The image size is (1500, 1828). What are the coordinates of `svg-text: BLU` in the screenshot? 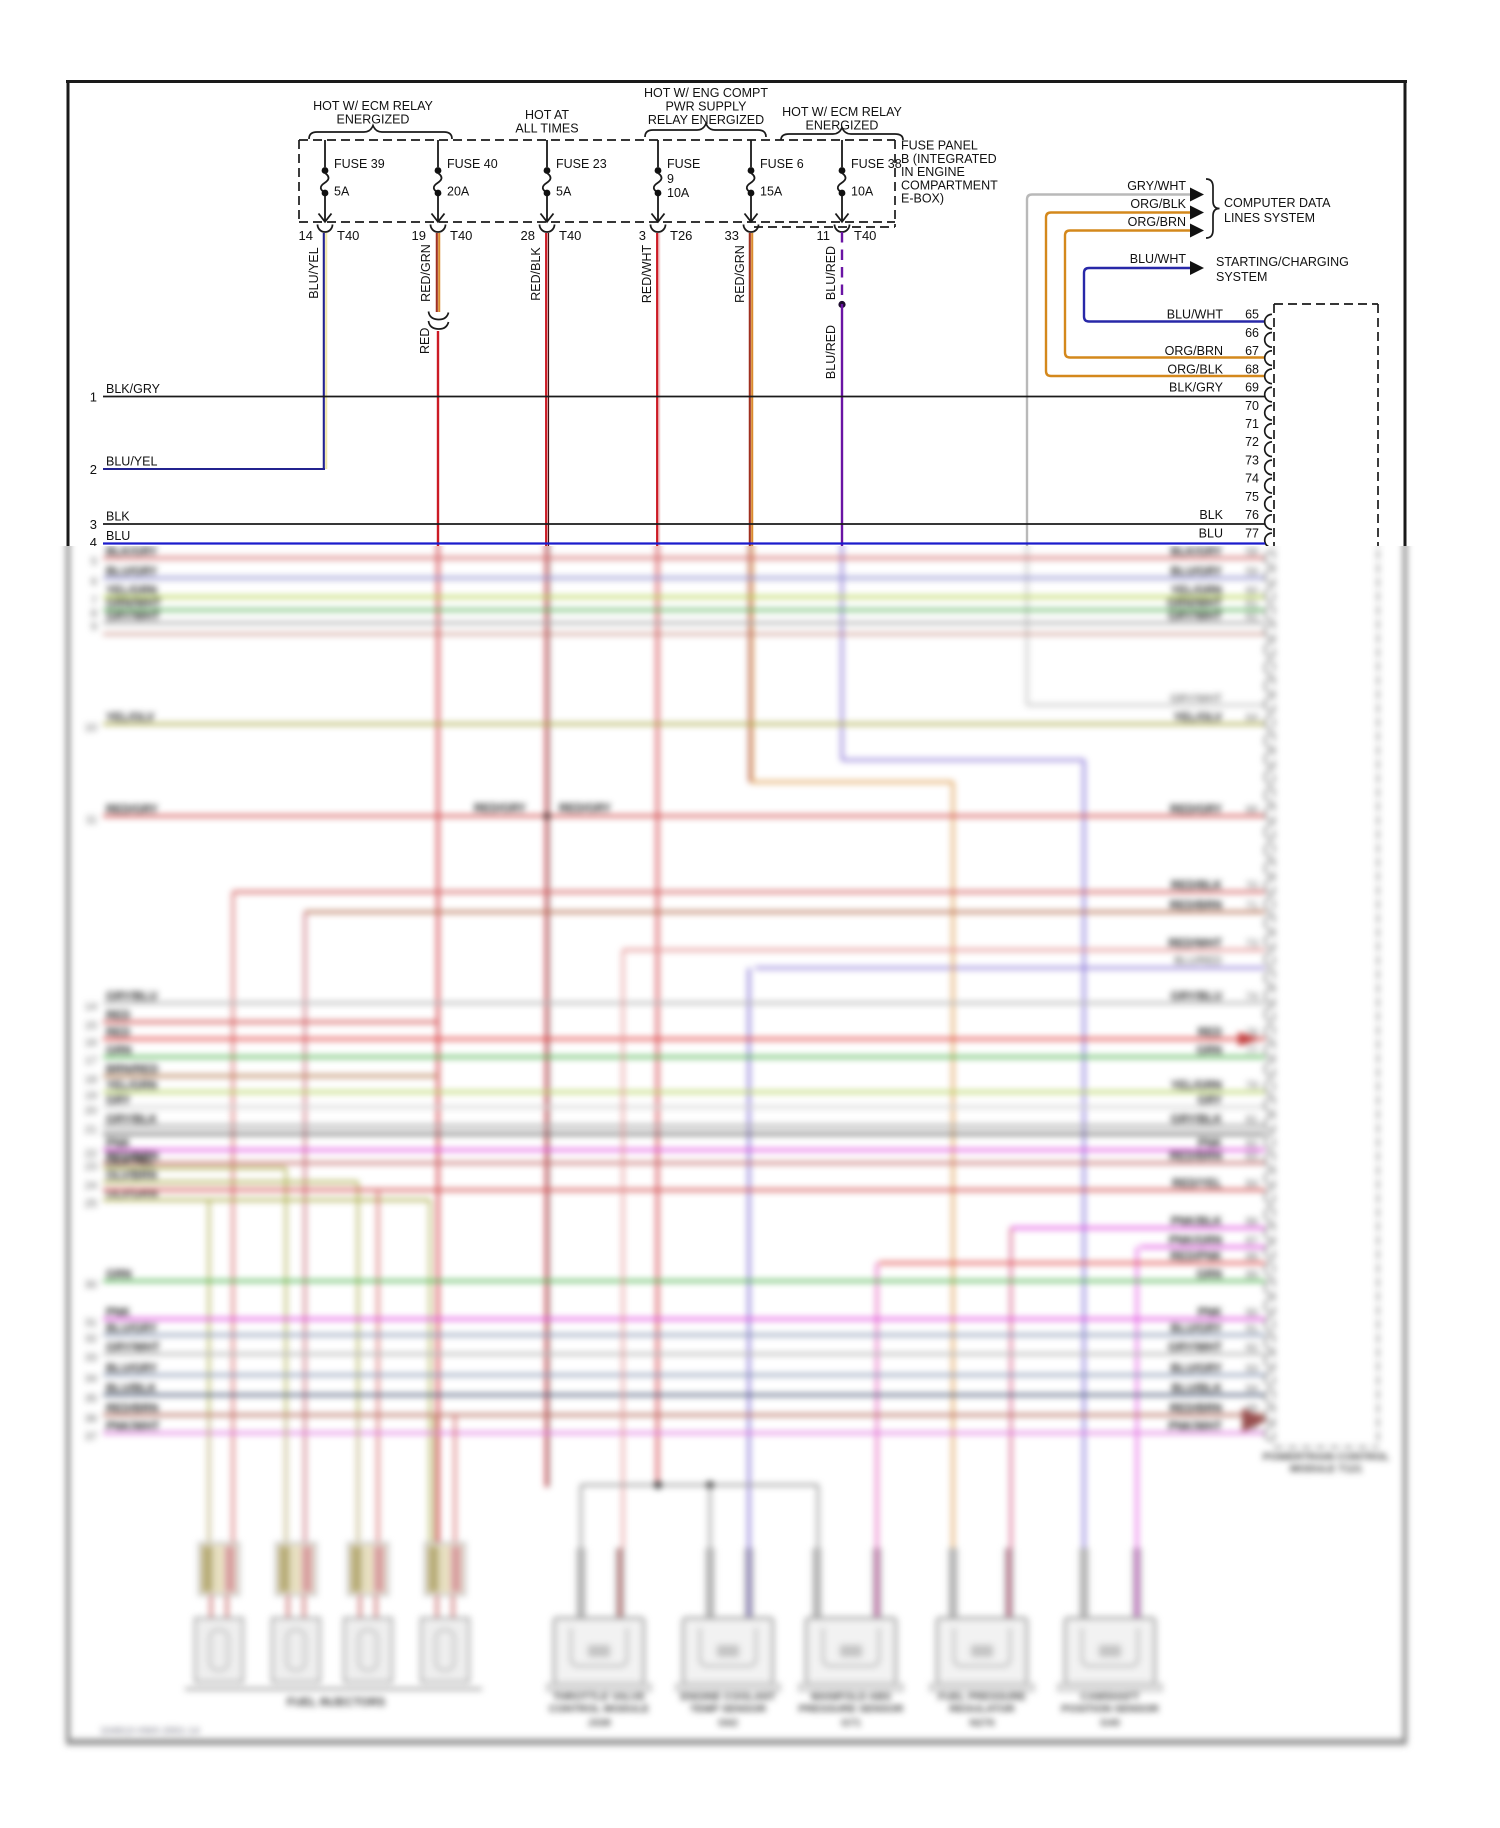 It's located at (1211, 533).